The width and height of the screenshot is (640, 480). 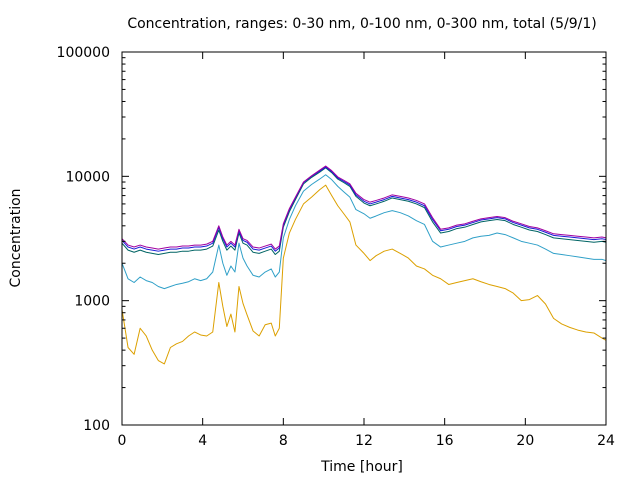 What do you see at coordinates (96, 426) in the screenshot?
I see `y-tick-label: 100` at bounding box center [96, 426].